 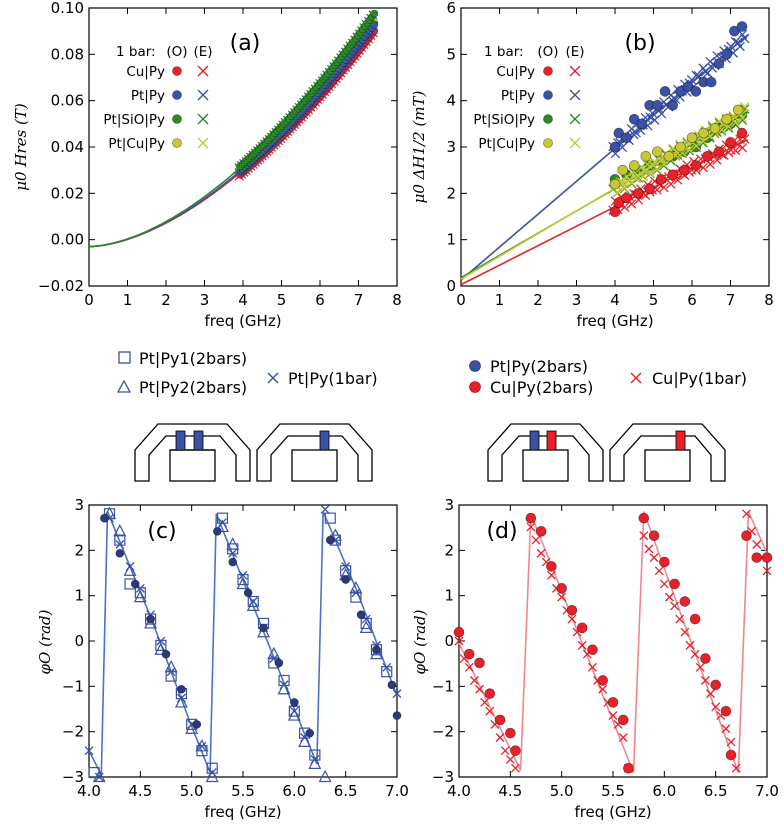 What do you see at coordinates (451, 8) in the screenshot?
I see `y-tick-label: 6` at bounding box center [451, 8].